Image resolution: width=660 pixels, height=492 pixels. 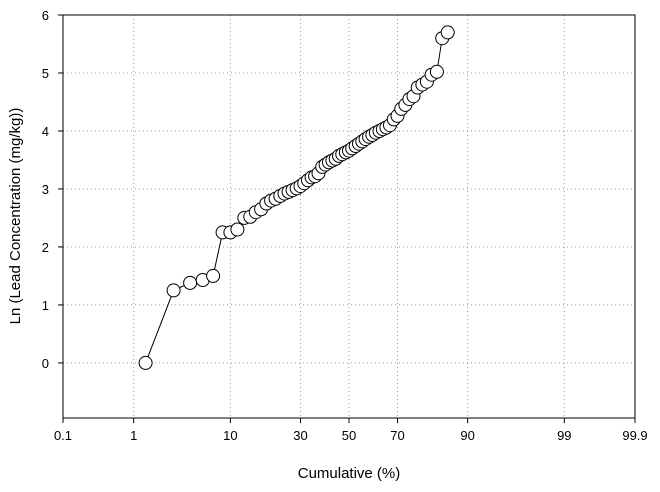 I want to click on x-tick-label: 10, so click(x=230, y=435).